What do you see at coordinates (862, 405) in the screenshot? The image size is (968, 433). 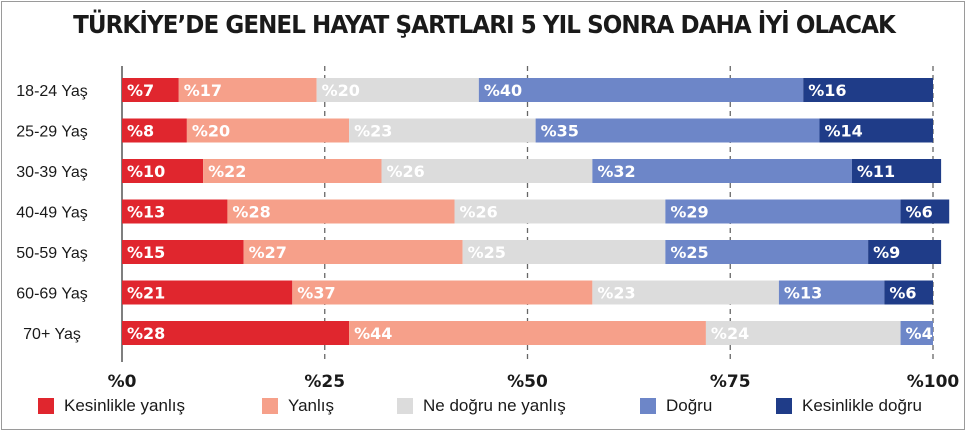 I see `legend-label: Kesinlikle doğru` at bounding box center [862, 405].